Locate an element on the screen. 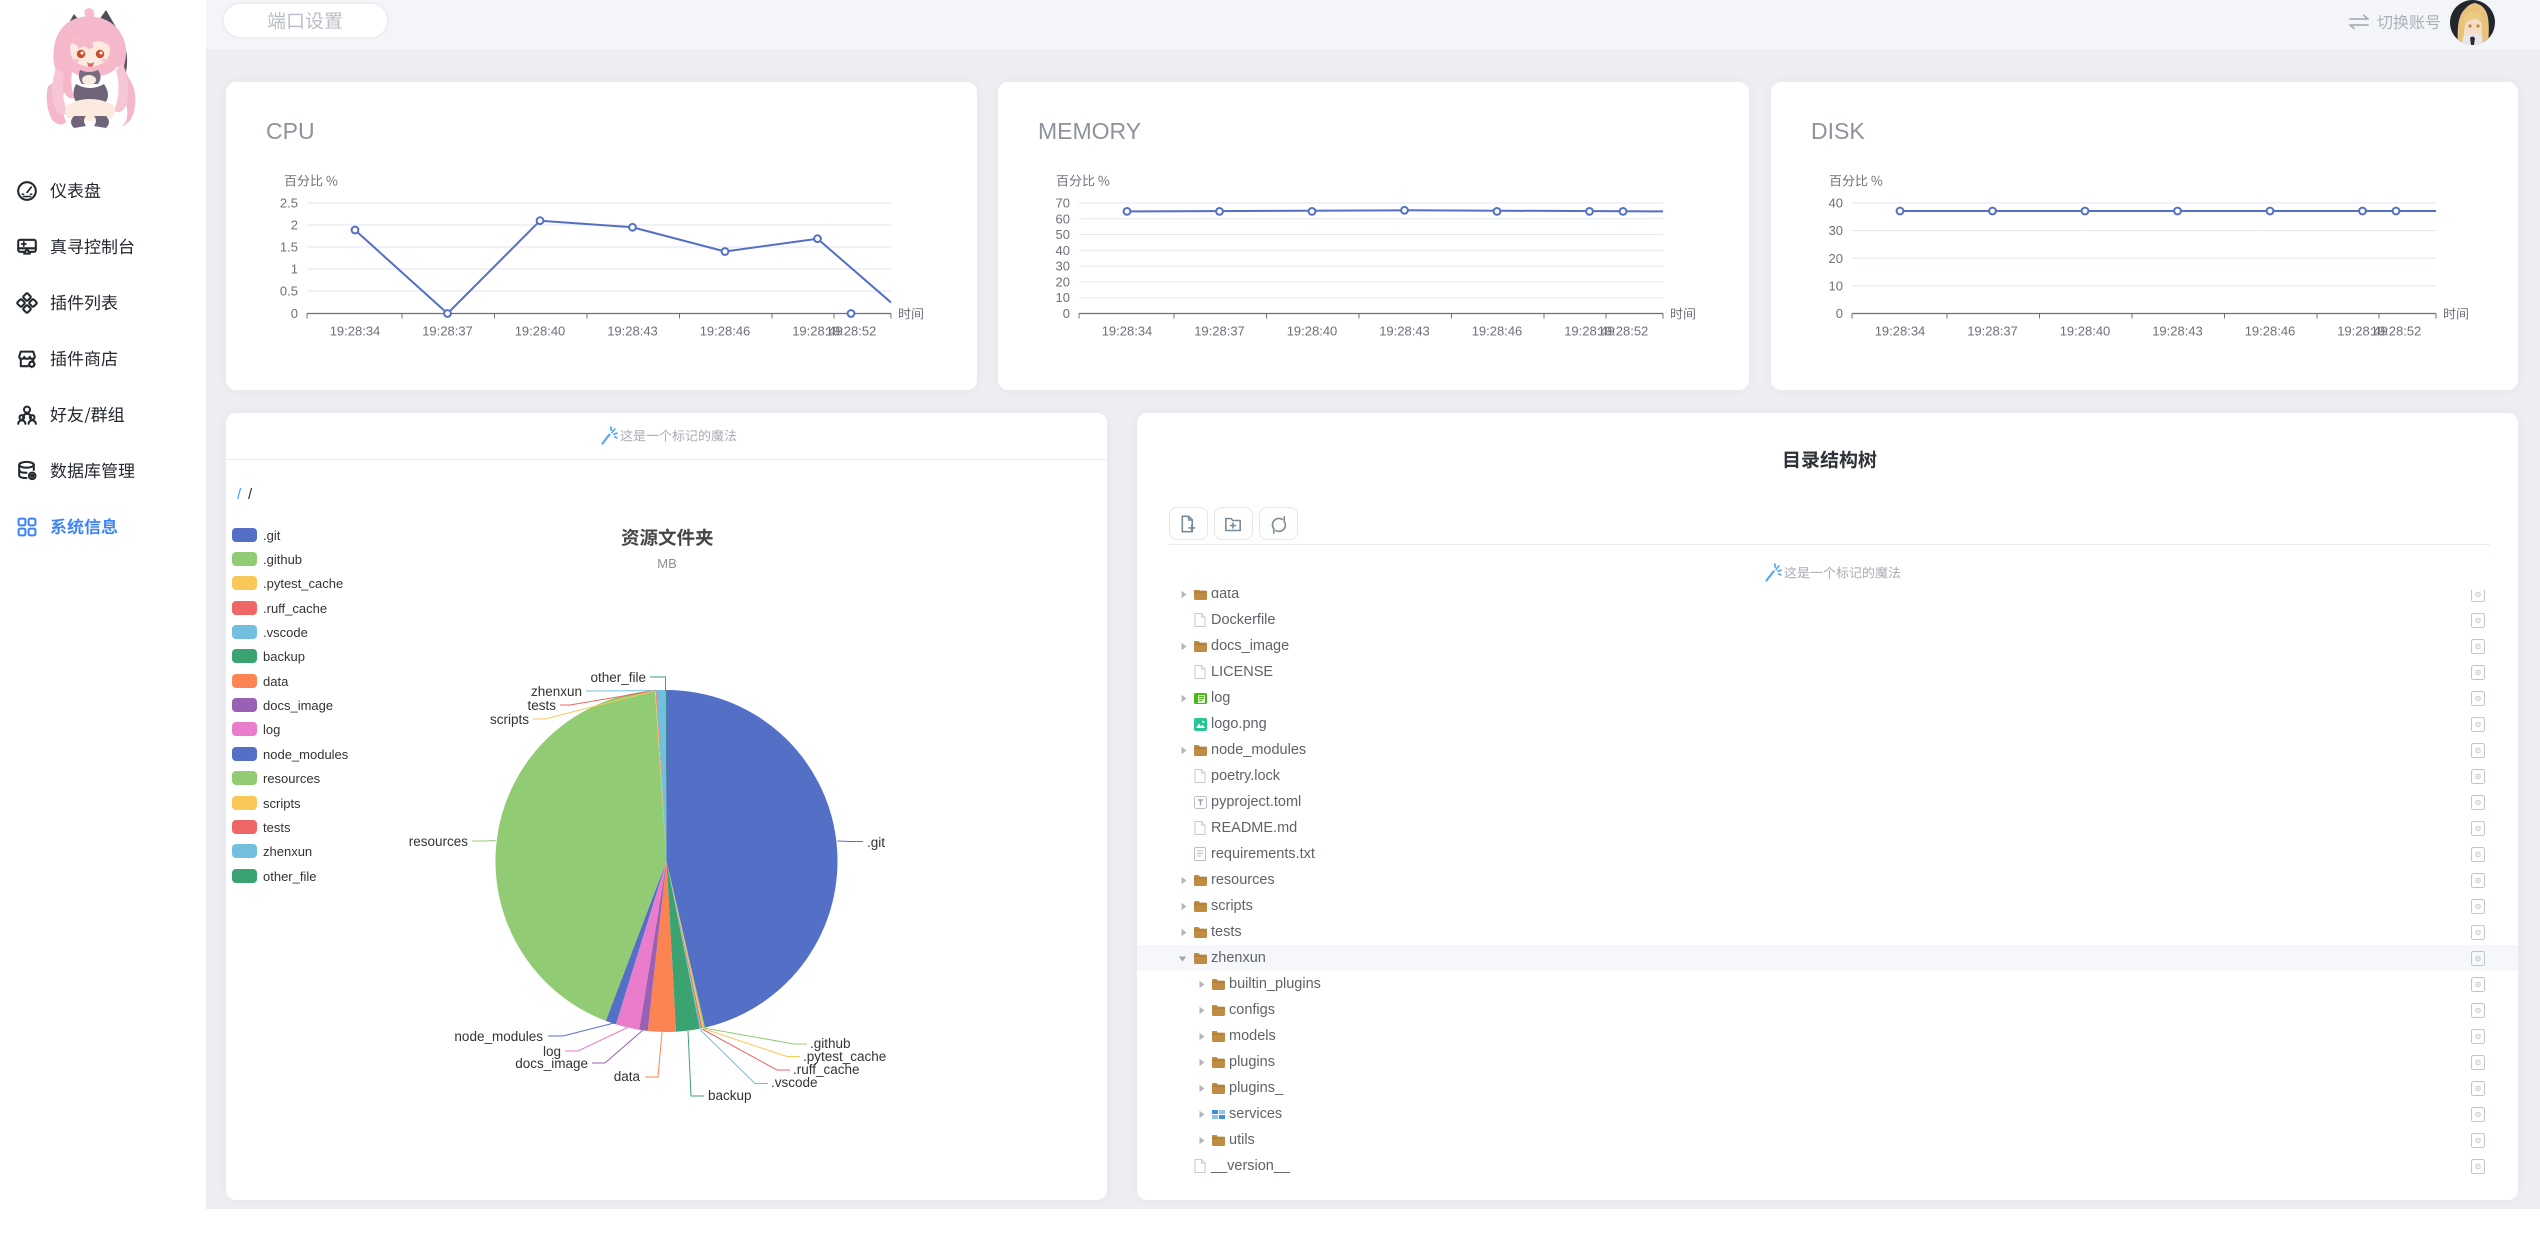  svg-text: data is located at coordinates (627, 1076).